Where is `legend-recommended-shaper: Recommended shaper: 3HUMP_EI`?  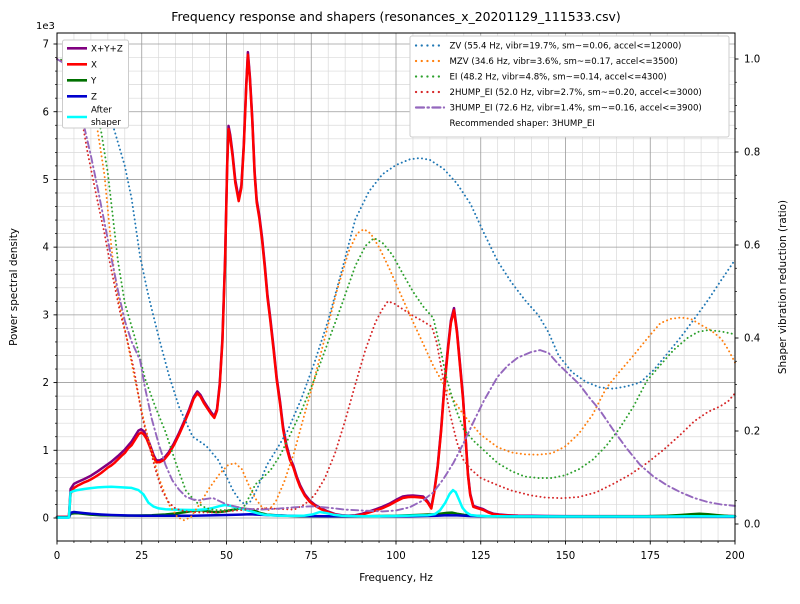
legend-recommended-shaper: Recommended shaper: 3HUMP_EI is located at coordinates (522, 124).